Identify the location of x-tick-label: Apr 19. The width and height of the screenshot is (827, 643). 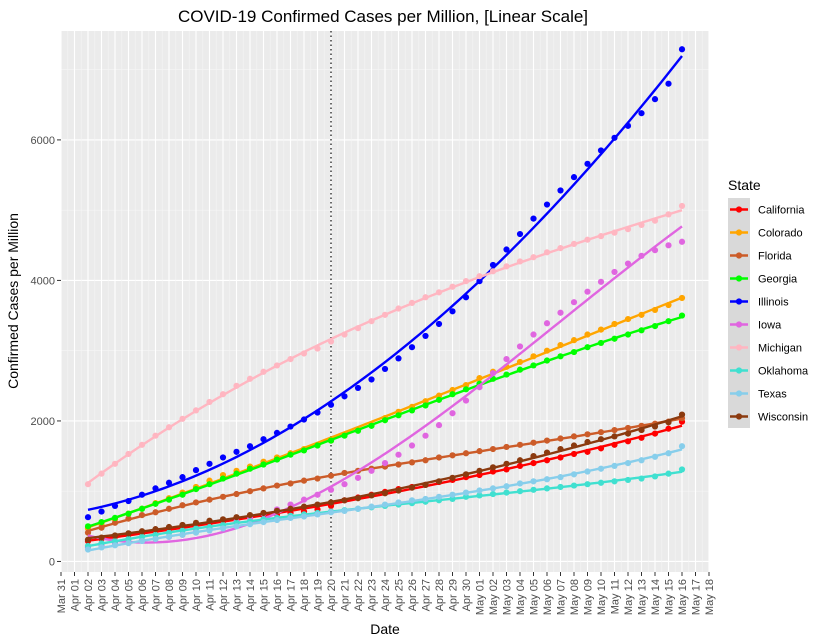
(319, 595).